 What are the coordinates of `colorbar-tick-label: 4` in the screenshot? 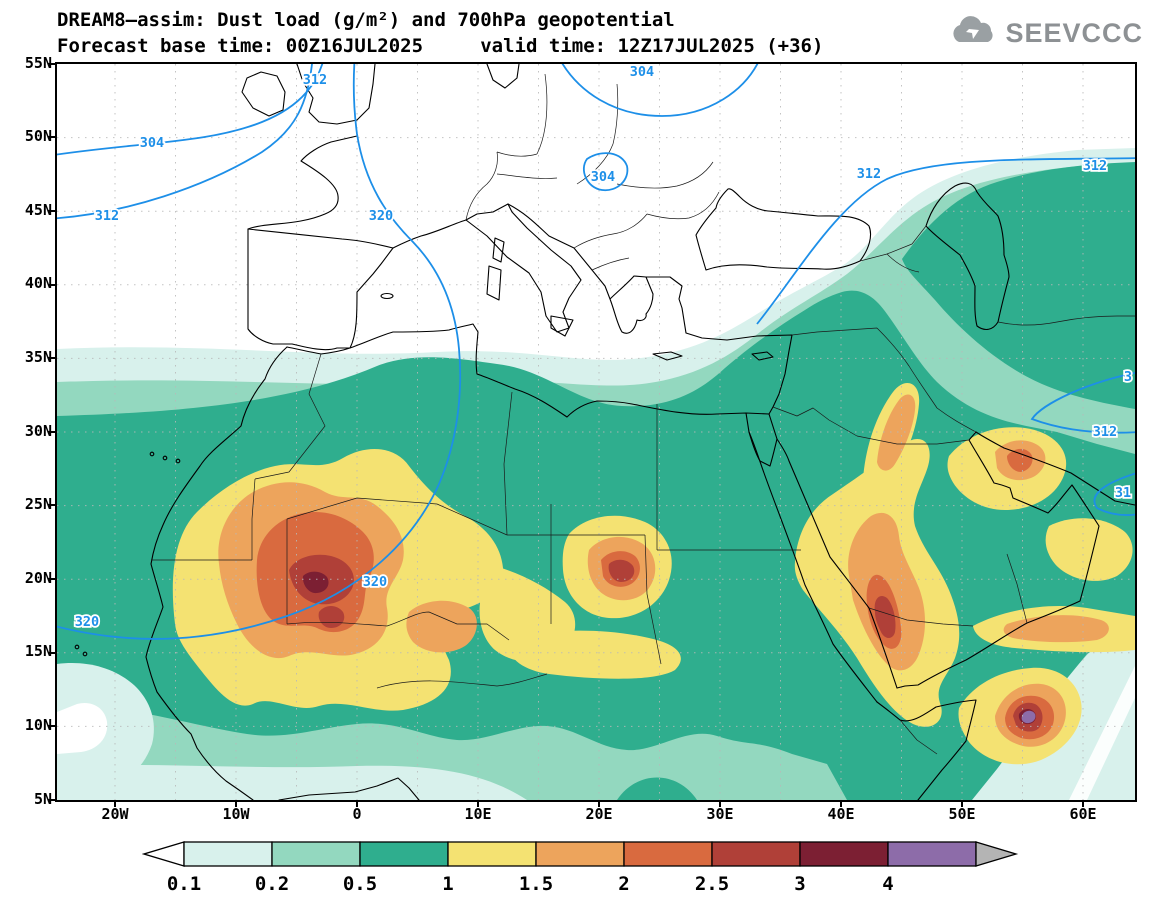 It's located at (887, 884).